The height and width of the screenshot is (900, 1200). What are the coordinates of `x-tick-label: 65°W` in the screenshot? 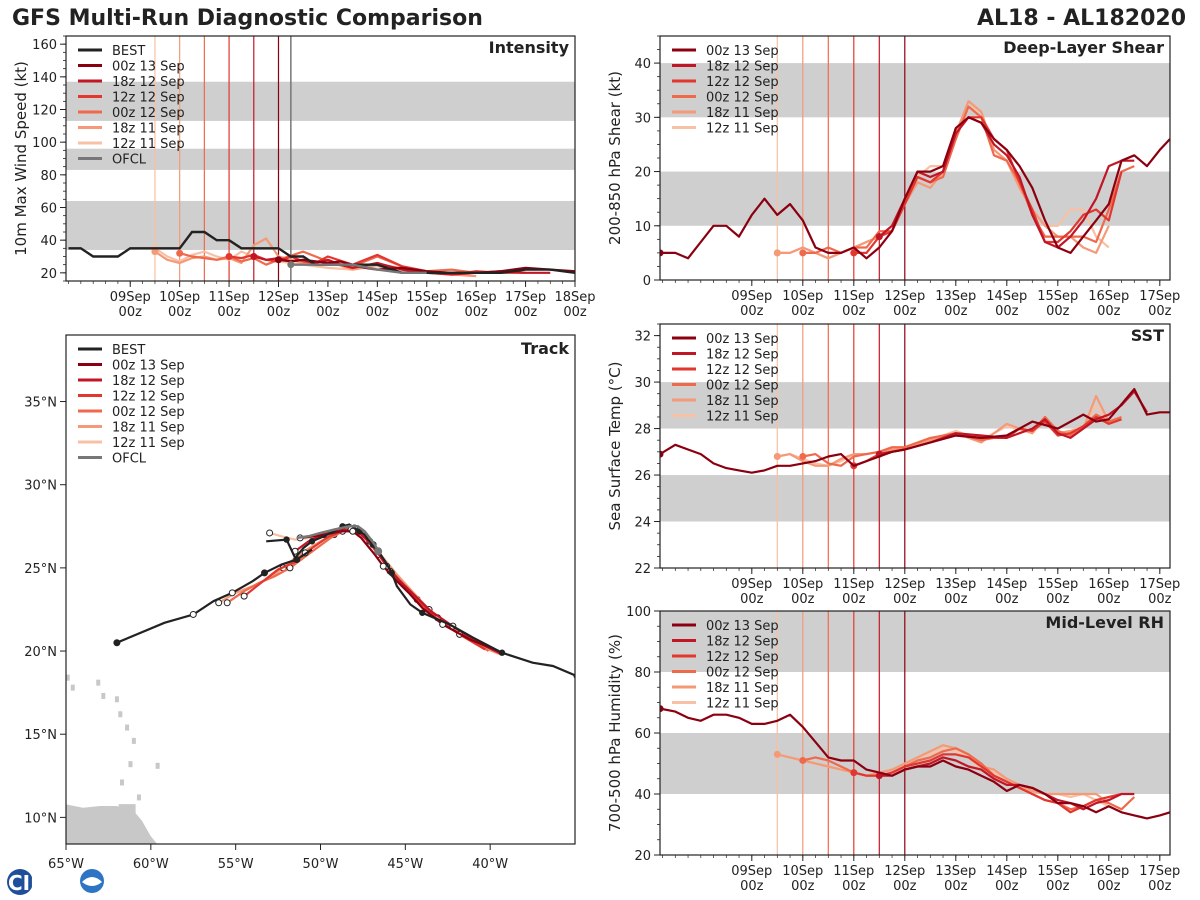 It's located at (66, 864).